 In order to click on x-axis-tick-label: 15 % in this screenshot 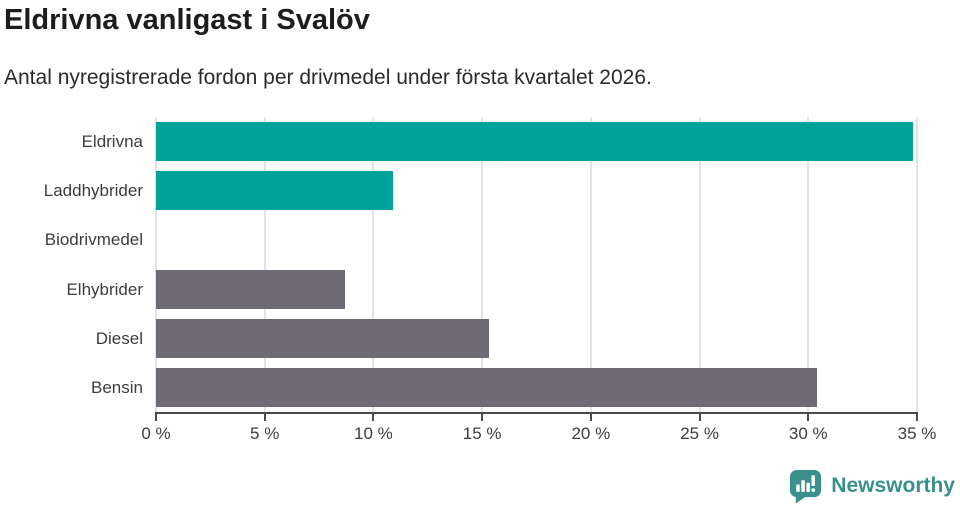, I will do `click(482, 433)`.